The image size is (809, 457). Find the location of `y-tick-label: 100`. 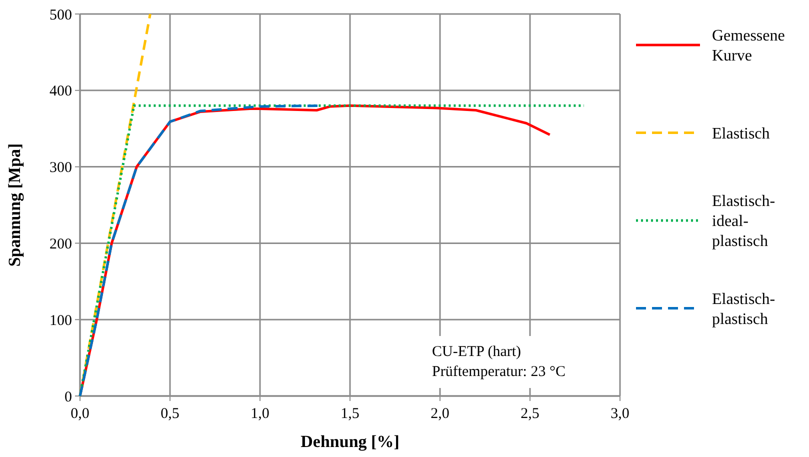

y-tick-label: 100 is located at coordinates (61, 320).